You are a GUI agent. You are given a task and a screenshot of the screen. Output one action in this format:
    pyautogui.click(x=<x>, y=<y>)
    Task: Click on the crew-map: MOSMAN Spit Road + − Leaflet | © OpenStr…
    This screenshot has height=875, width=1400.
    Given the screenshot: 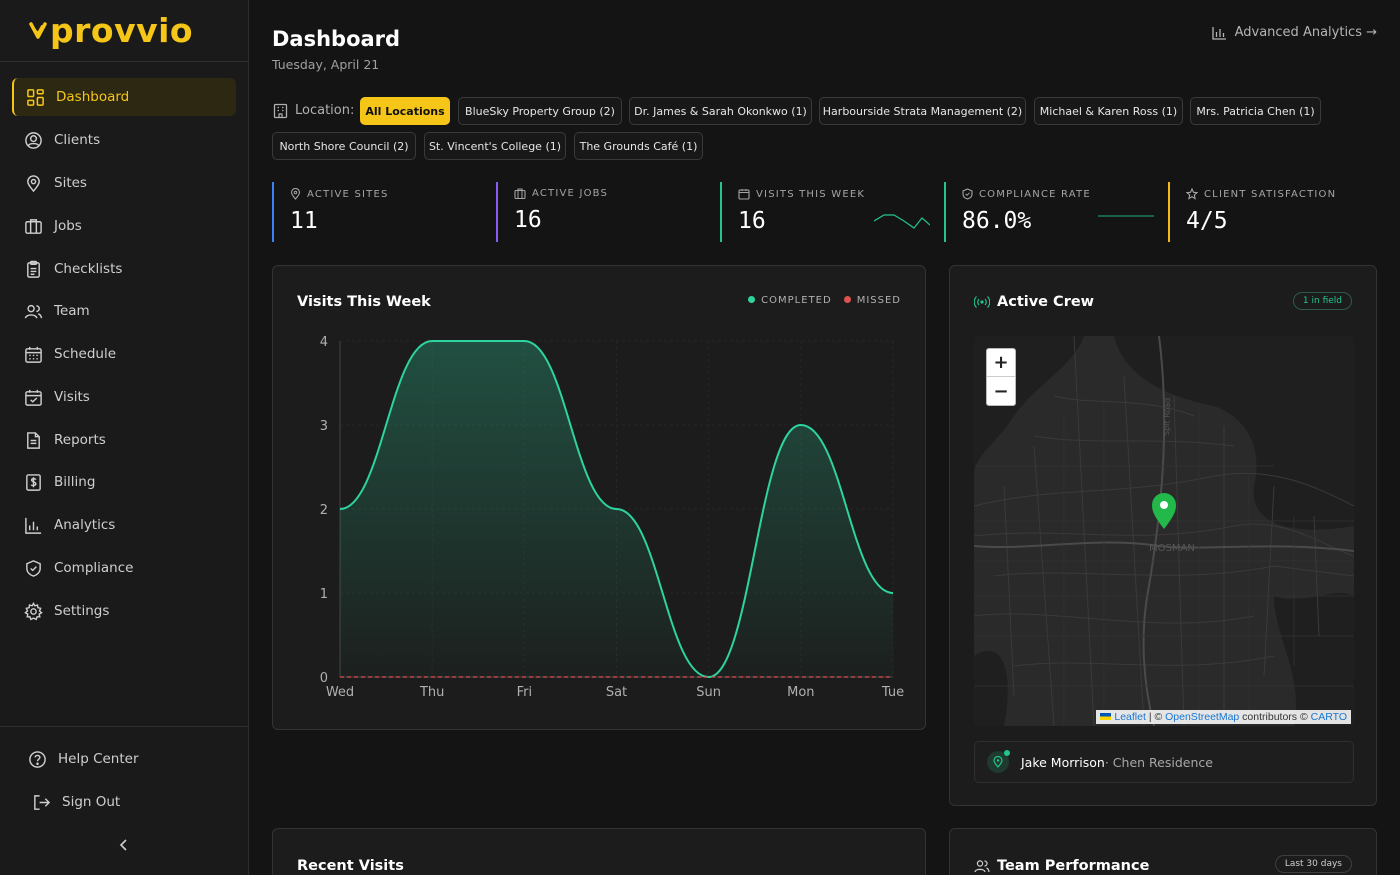 What is the action you would take?
    pyautogui.click(x=1164, y=531)
    